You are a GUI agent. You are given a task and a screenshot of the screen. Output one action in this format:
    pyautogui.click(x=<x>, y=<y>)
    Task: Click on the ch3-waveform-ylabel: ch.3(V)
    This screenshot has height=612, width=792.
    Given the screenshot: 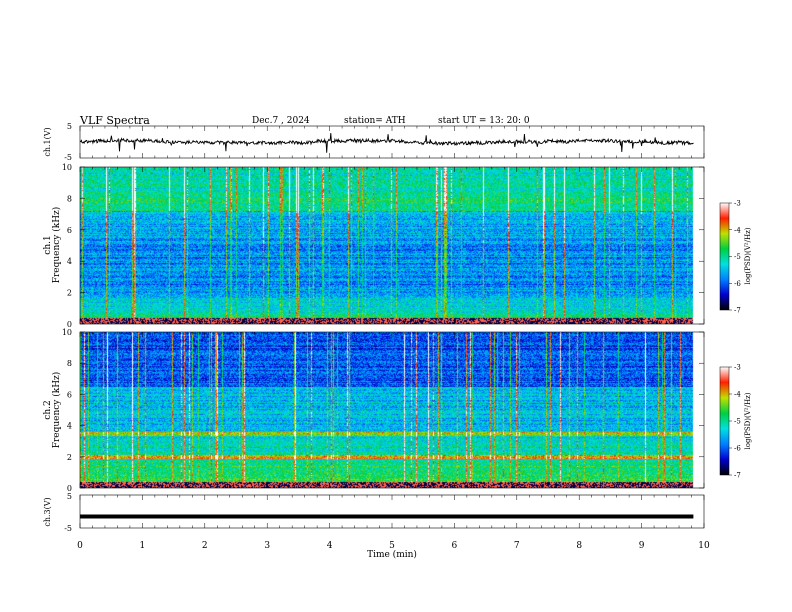 What is the action you would take?
    pyautogui.click(x=47, y=511)
    